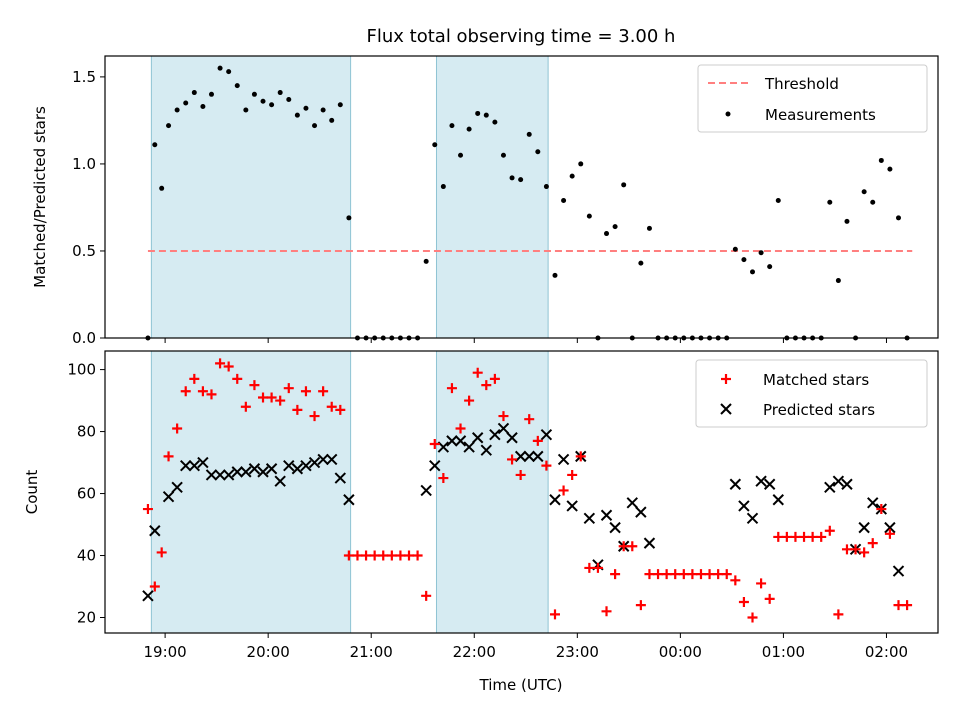 The image size is (960, 720). Describe the element at coordinates (84, 164) in the screenshot. I see `y-tick-label: 1.0` at that location.